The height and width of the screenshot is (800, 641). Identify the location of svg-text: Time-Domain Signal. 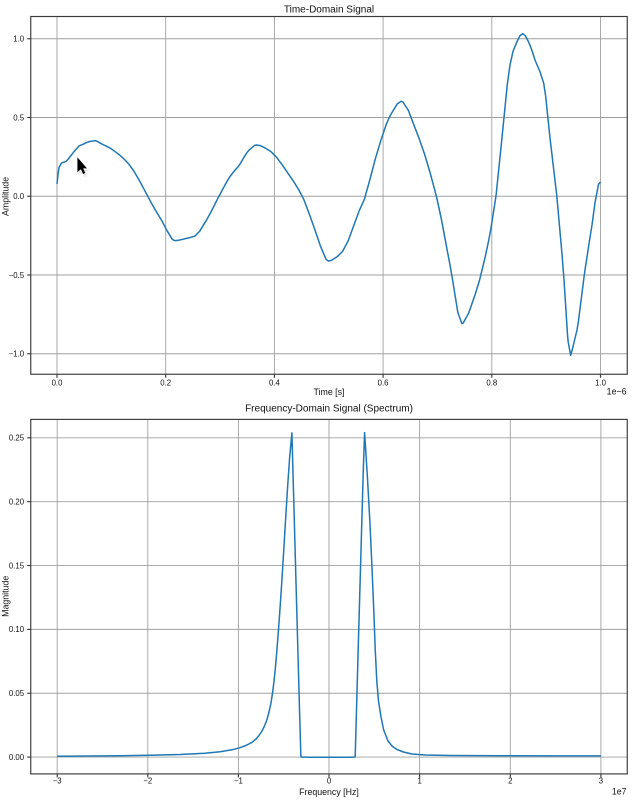
(329, 9).